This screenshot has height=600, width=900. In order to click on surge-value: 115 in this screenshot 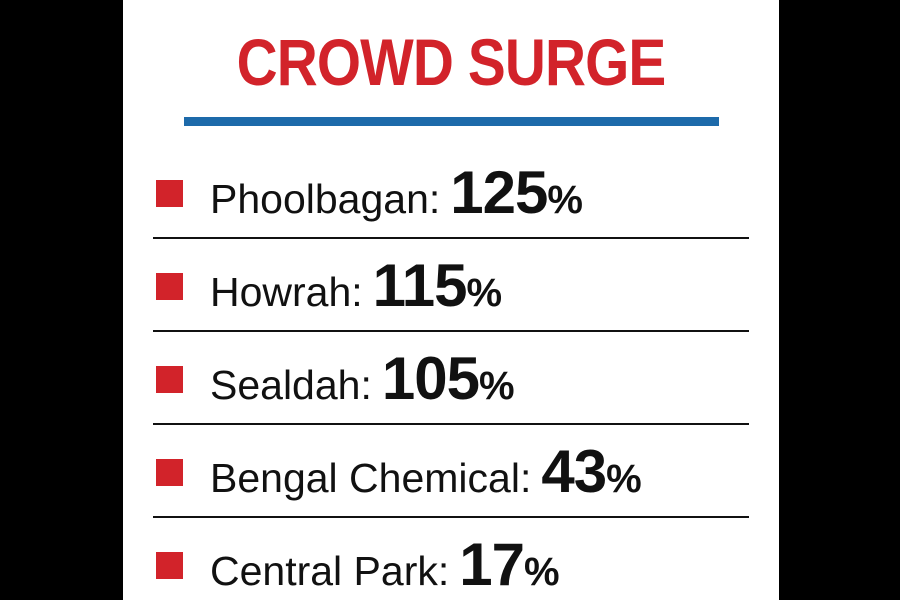, I will do `click(420, 285)`.